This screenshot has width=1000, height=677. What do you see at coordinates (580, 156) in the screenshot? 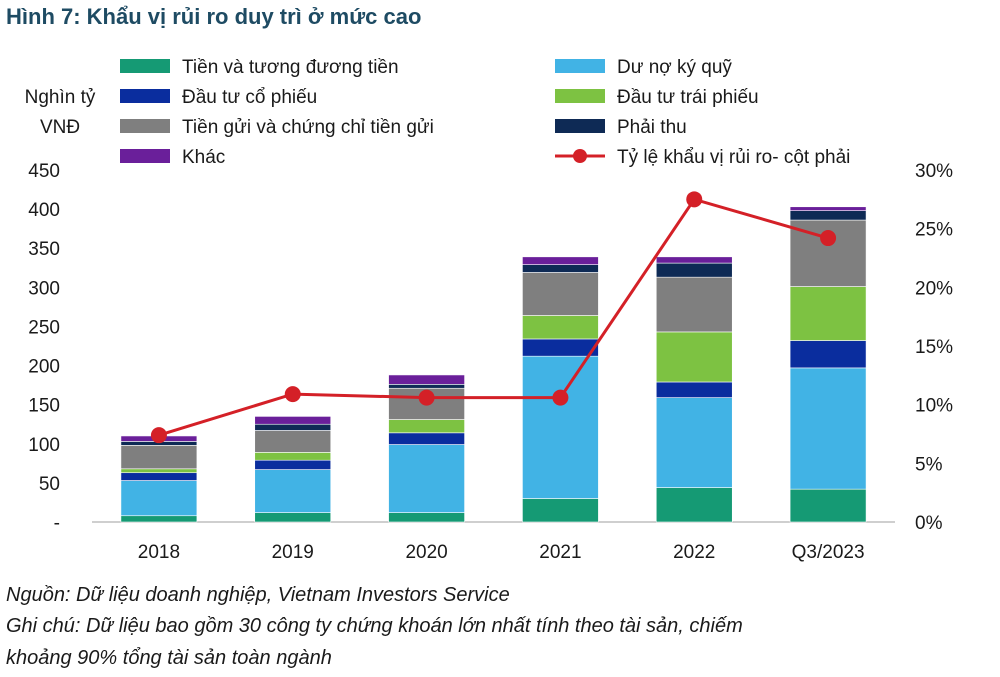
I see `legend-line-marker` at bounding box center [580, 156].